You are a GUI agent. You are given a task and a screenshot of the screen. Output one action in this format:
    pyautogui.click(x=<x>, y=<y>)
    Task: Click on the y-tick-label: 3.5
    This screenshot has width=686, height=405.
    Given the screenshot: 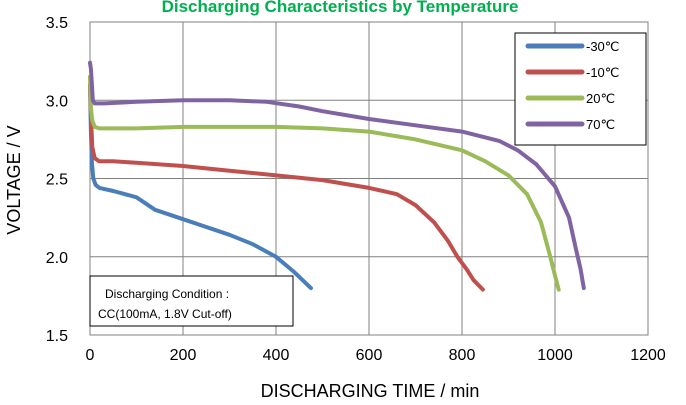 What is the action you would take?
    pyautogui.click(x=57, y=23)
    